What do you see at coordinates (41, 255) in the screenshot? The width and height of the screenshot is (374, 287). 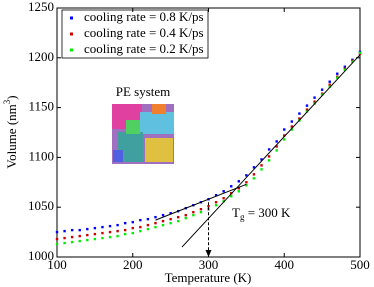 I see `y-tick-label: 1000` at bounding box center [41, 255].